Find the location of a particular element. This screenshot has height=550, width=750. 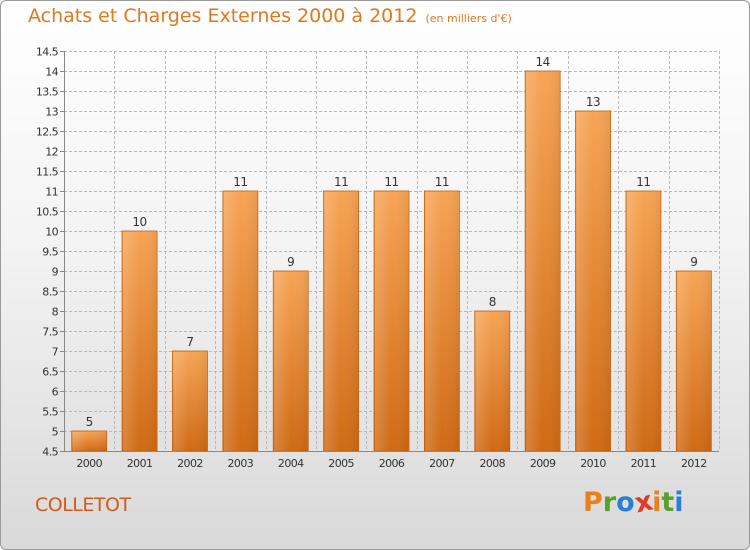

x-tick-label: 2003 is located at coordinates (241, 463).